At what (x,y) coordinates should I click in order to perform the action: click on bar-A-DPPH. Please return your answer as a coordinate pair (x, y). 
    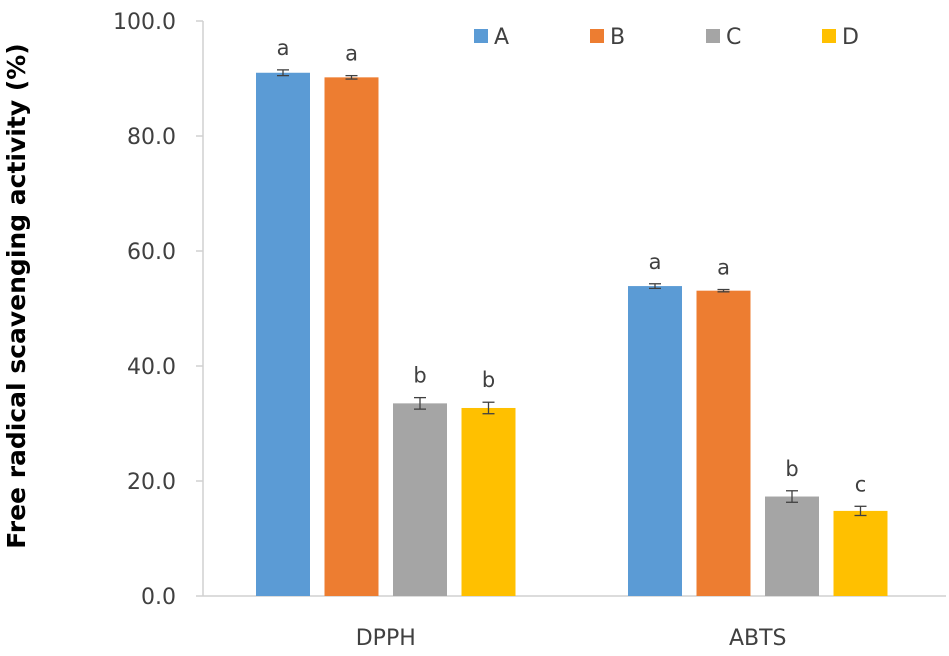
    Looking at the image, I should click on (283, 334).